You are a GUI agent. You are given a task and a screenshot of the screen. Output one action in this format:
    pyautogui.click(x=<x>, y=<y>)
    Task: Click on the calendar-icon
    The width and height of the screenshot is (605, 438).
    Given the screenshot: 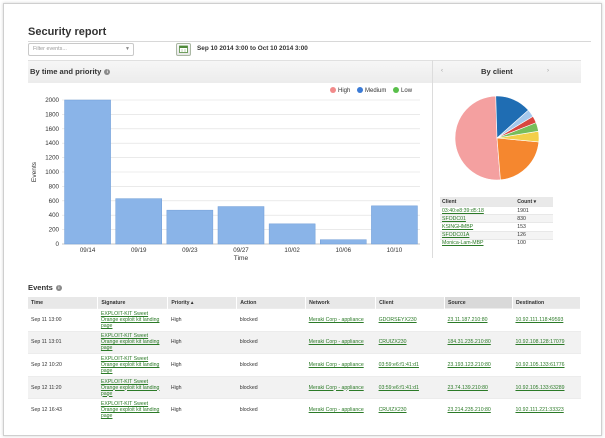 What is the action you would take?
    pyautogui.click(x=183, y=49)
    